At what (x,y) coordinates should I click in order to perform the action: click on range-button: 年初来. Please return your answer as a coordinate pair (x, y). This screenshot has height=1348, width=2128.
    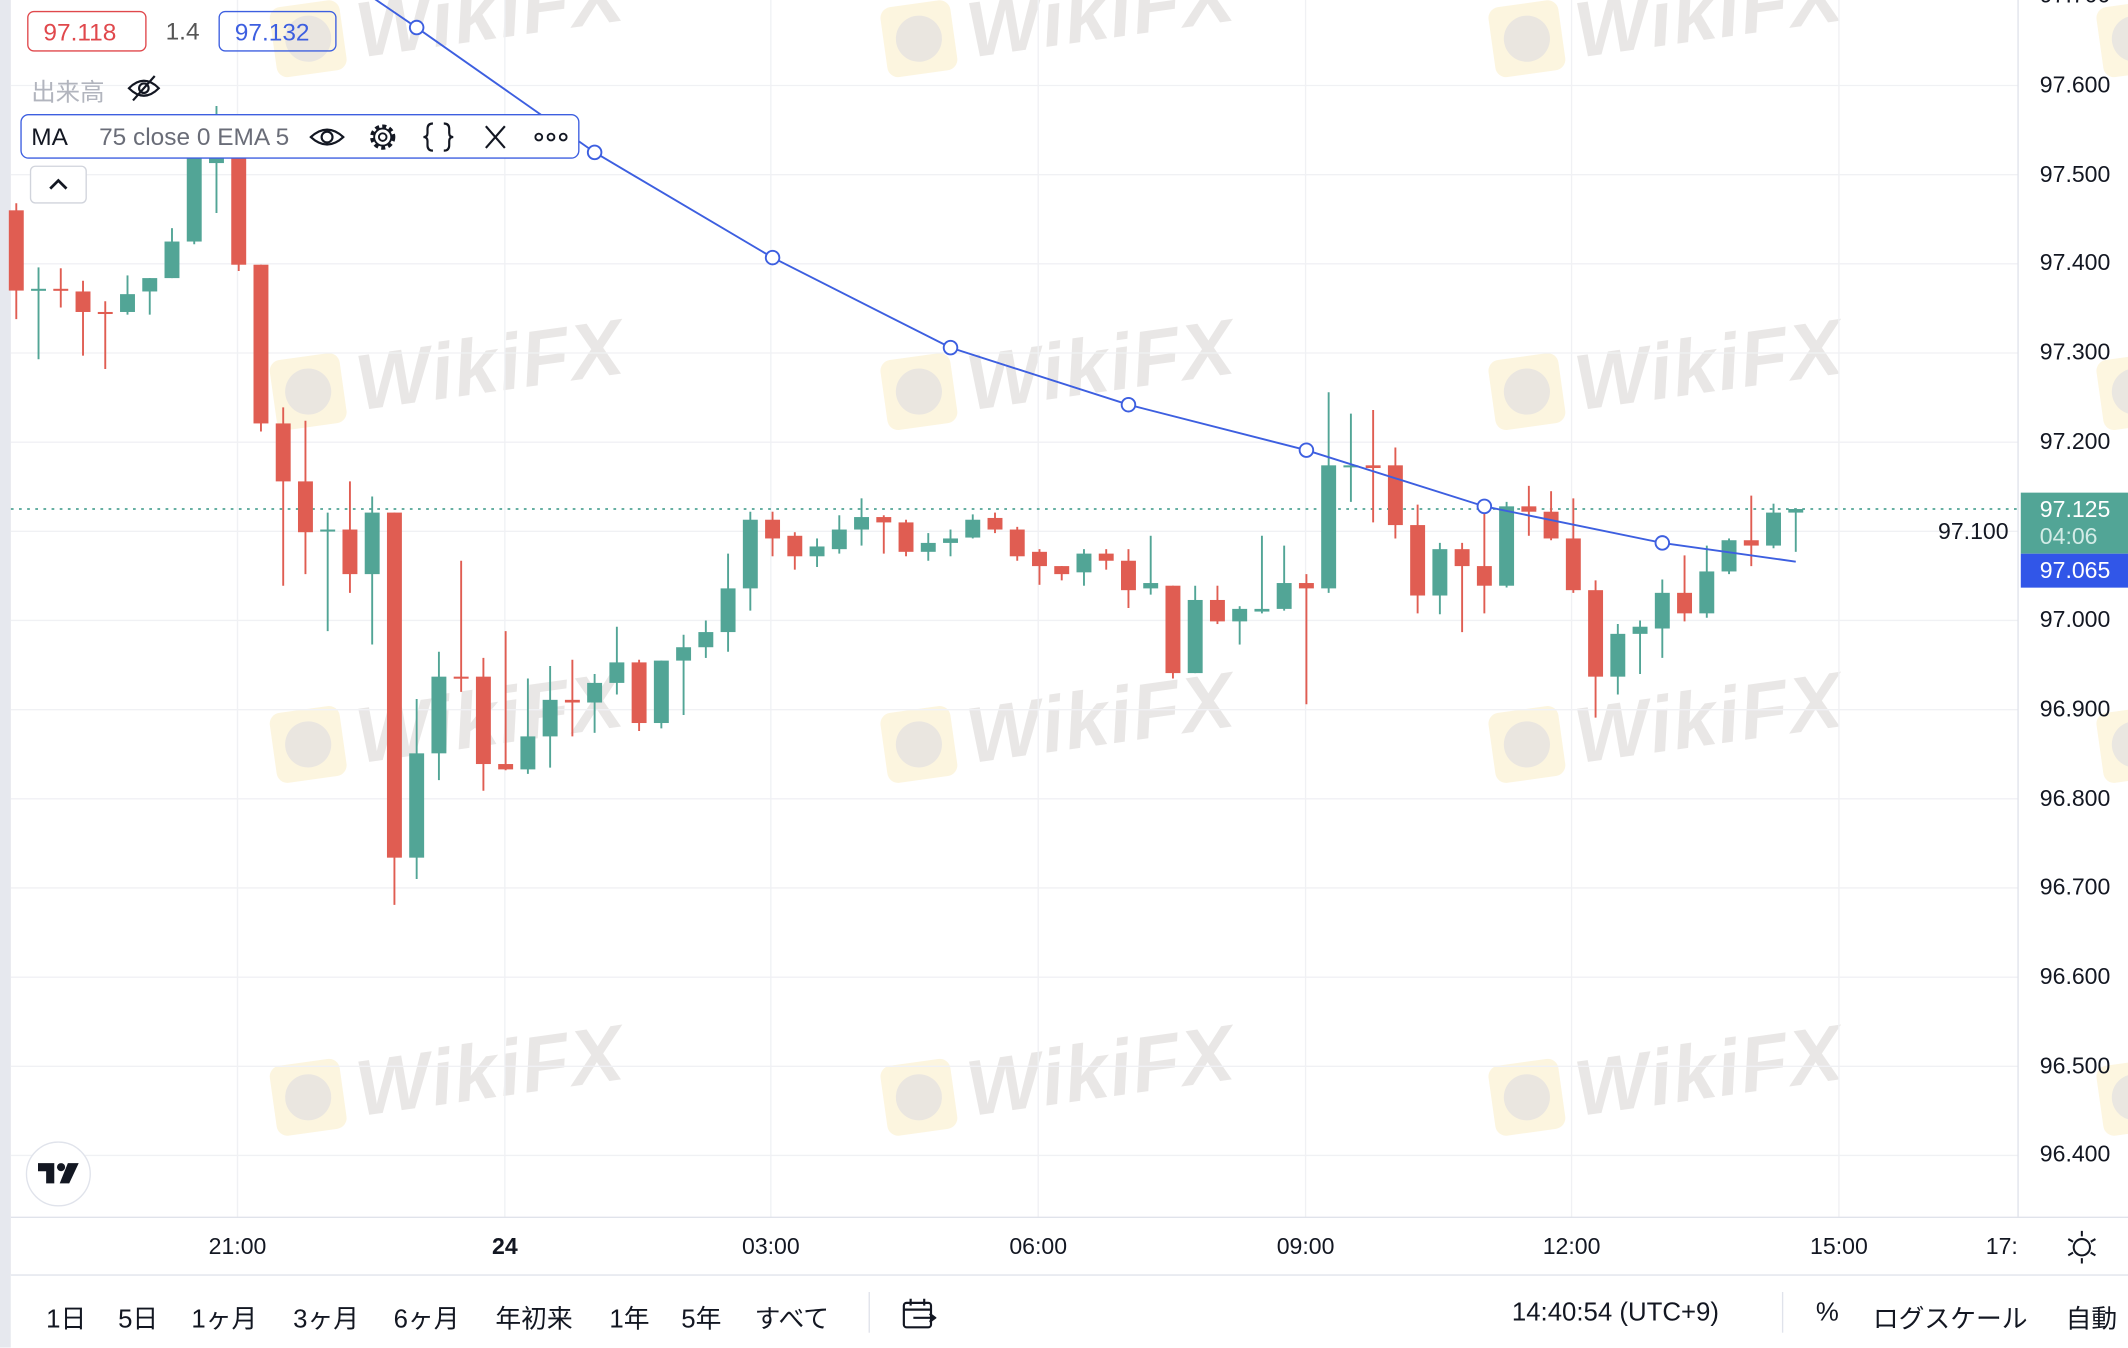
    Looking at the image, I should click on (534, 1320).